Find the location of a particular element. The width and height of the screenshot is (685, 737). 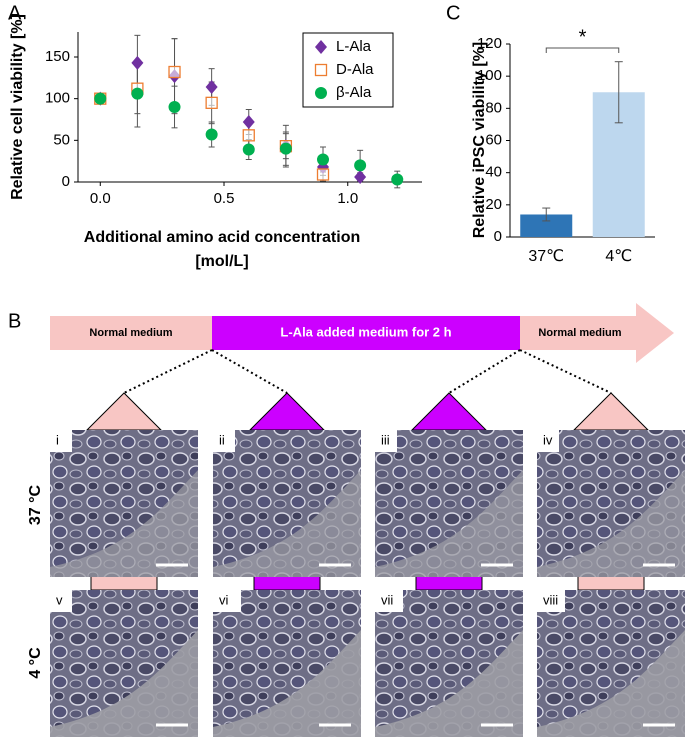

y-axis-title: Relative iPSC viability [%] is located at coordinates (479, 140).